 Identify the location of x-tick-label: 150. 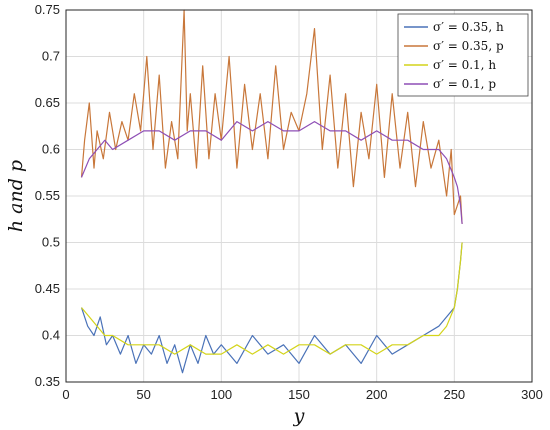
(299, 394).